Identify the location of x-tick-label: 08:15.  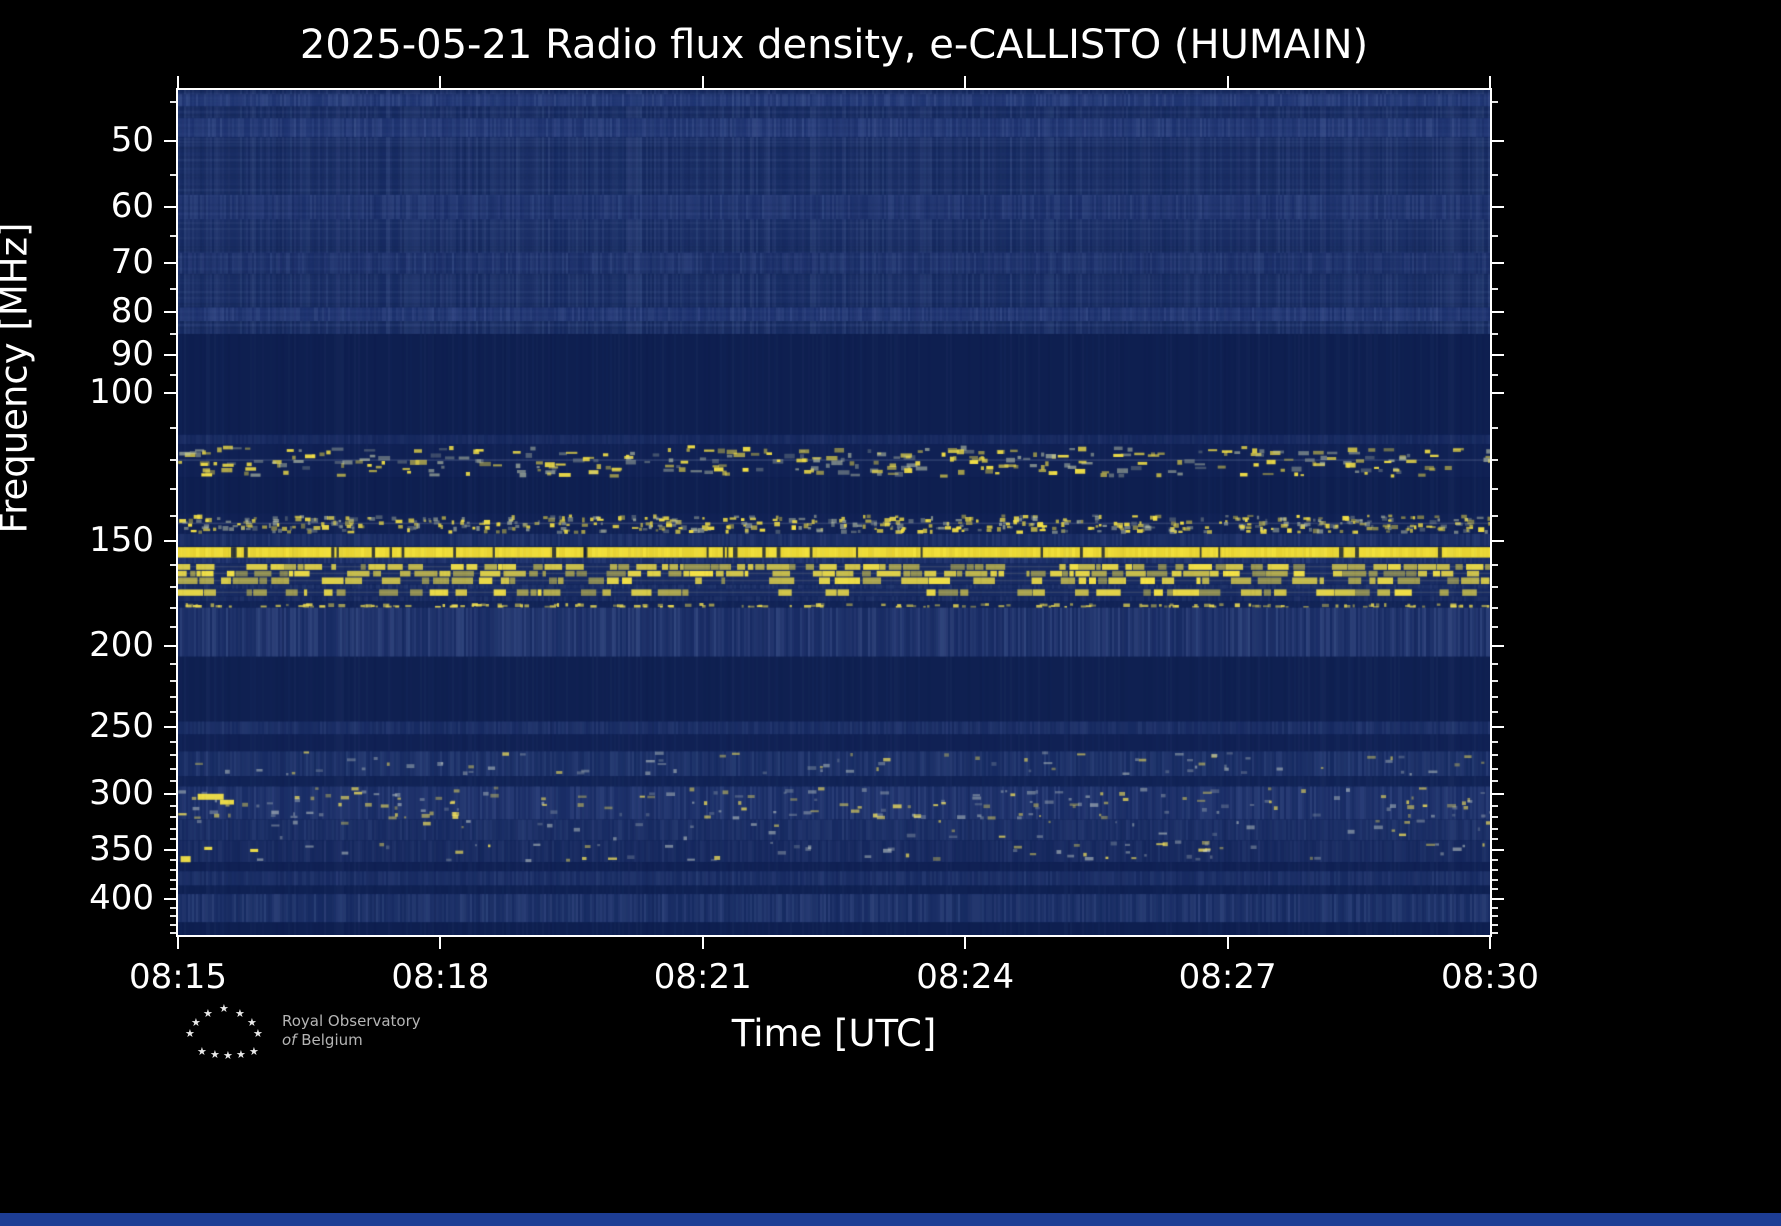
(178, 977).